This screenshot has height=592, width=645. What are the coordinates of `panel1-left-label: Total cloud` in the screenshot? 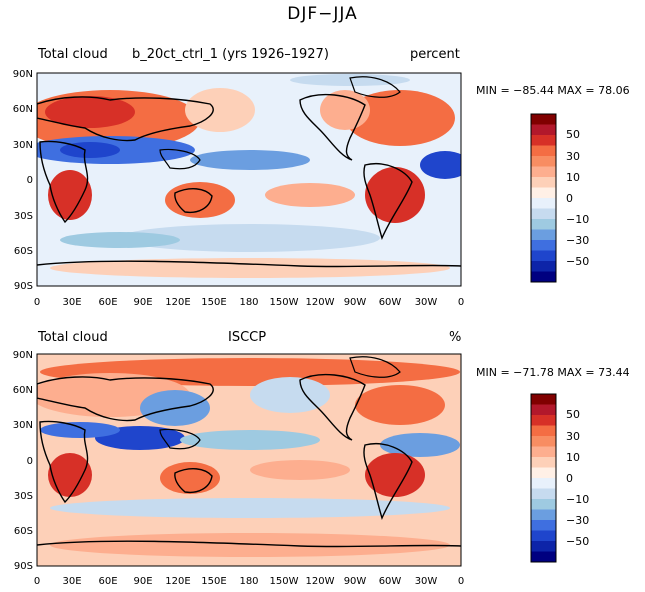 It's located at (73, 54).